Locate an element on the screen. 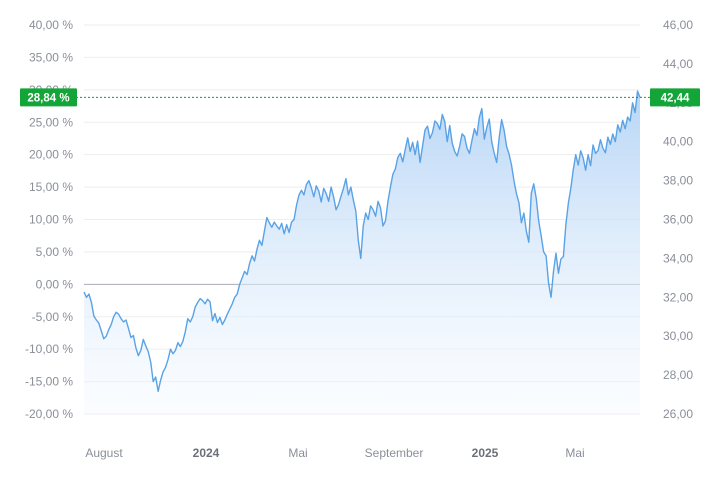 Image resolution: width=708 pixels, height=478 pixels. right-tick-label: 44,00 is located at coordinates (678, 64).